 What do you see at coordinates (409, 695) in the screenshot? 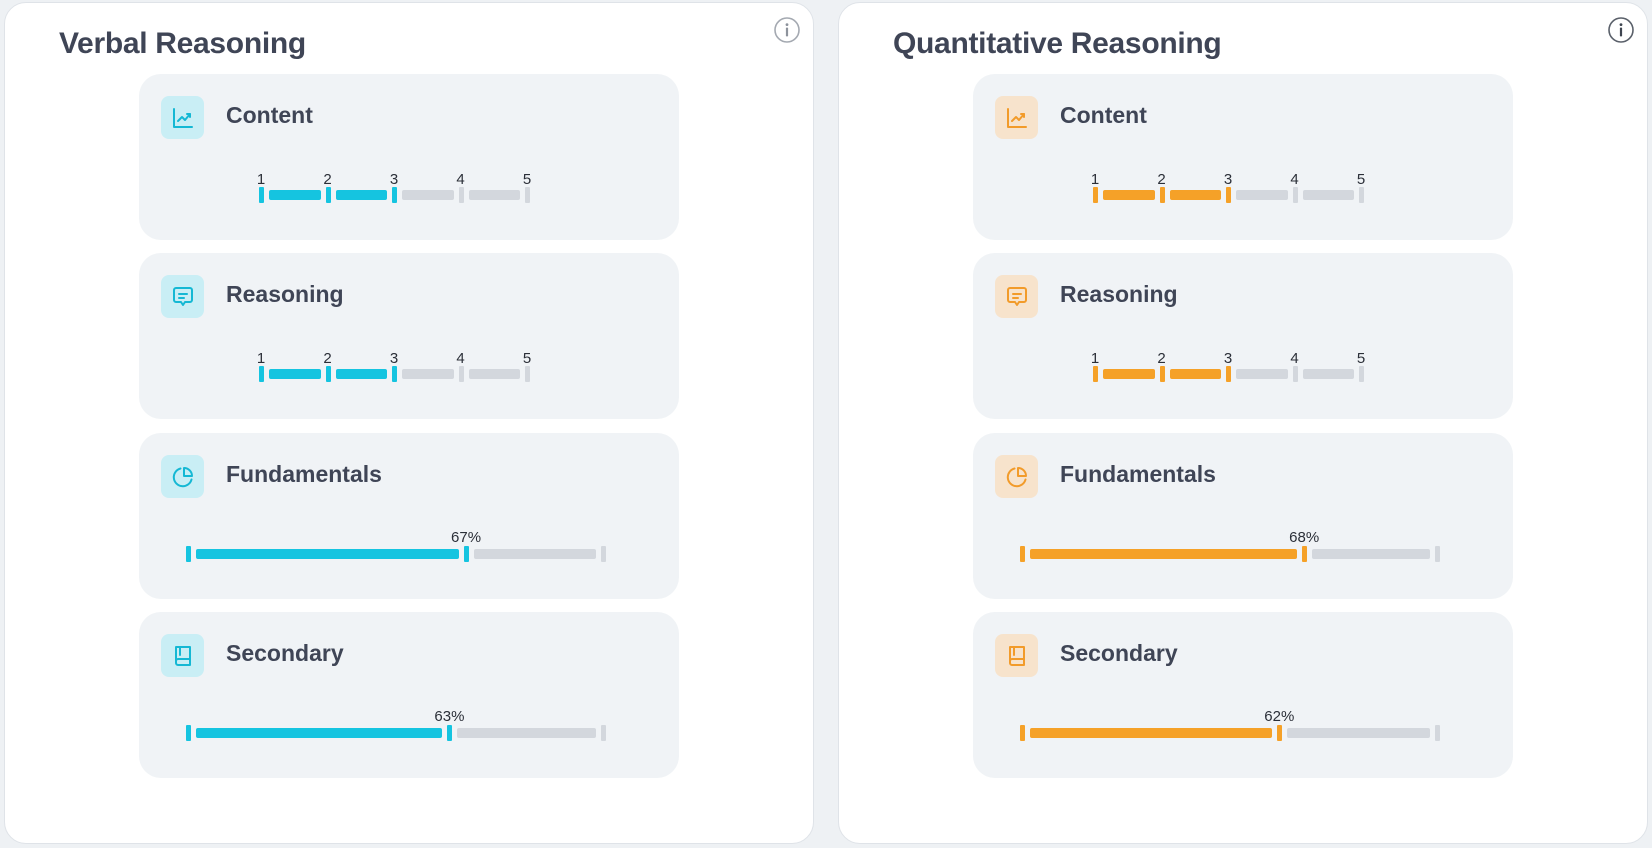
I see `card-secondary: Secondary 63%` at bounding box center [409, 695].